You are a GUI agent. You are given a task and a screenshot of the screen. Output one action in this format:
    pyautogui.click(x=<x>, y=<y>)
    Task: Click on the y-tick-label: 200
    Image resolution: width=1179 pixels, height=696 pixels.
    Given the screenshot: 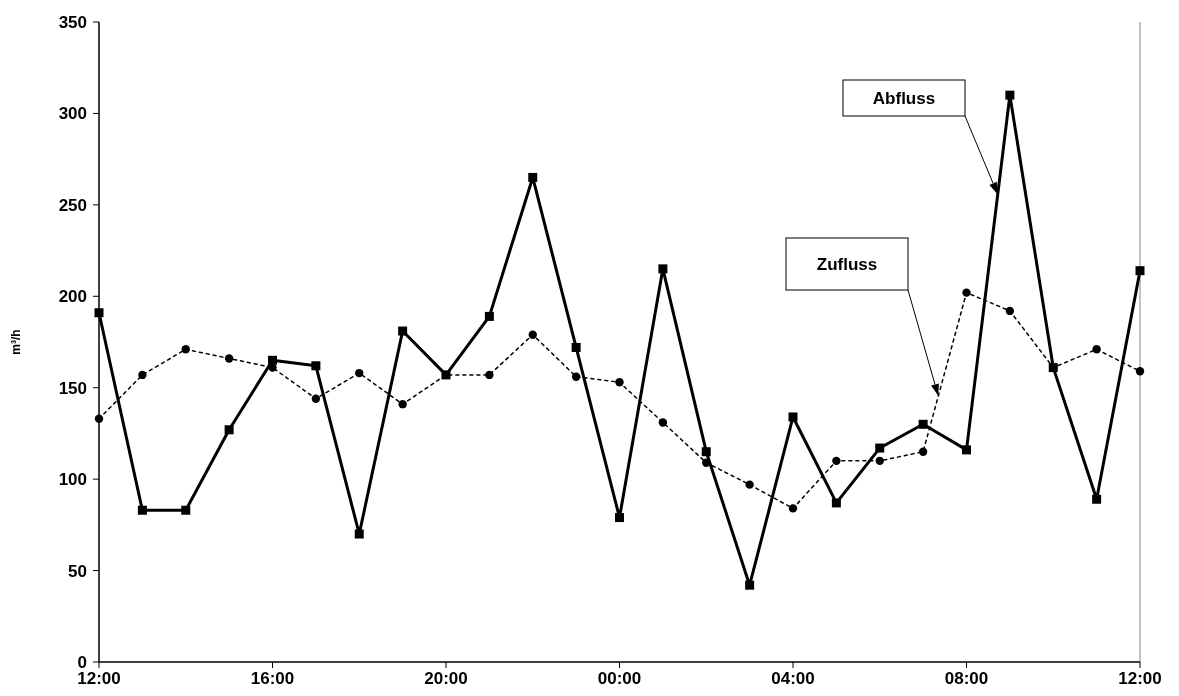 What is the action you would take?
    pyautogui.click(x=72, y=297)
    